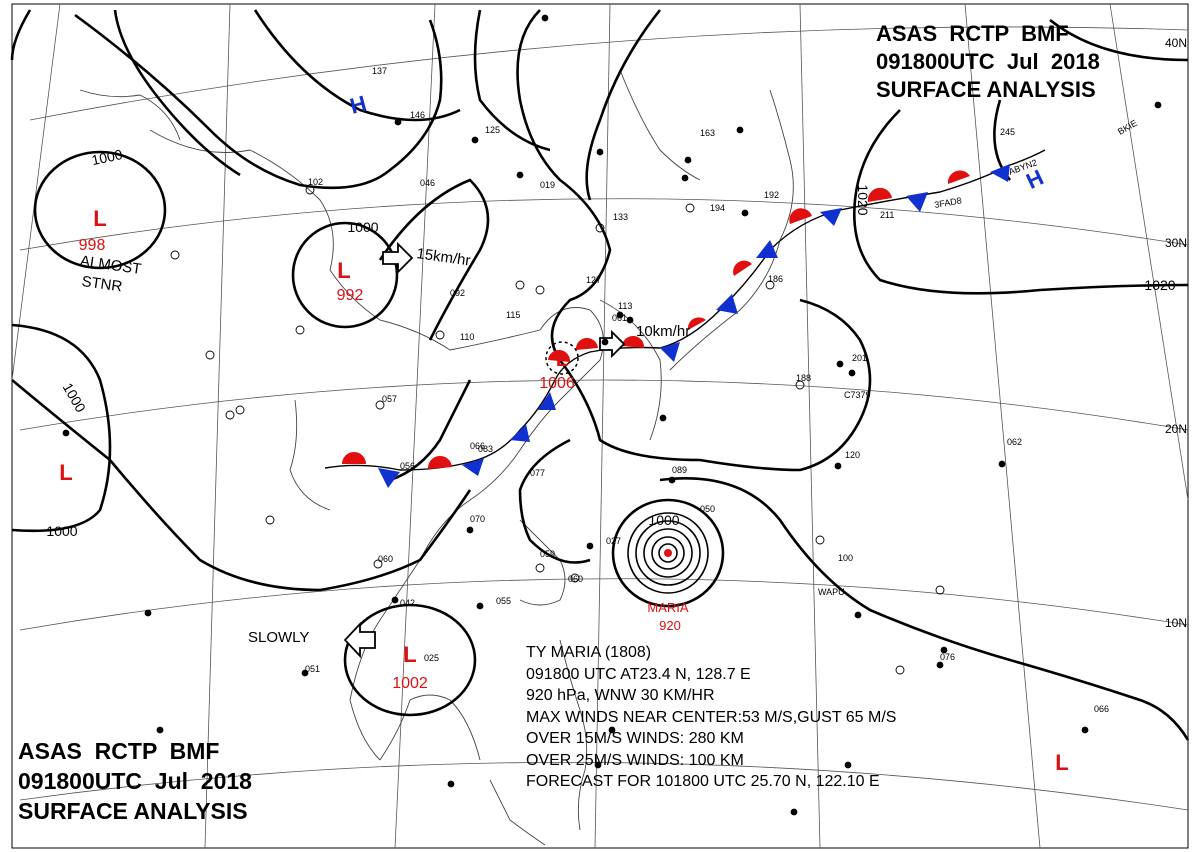  What do you see at coordinates (717, 208) in the screenshot?
I see `station-label: 194` at bounding box center [717, 208].